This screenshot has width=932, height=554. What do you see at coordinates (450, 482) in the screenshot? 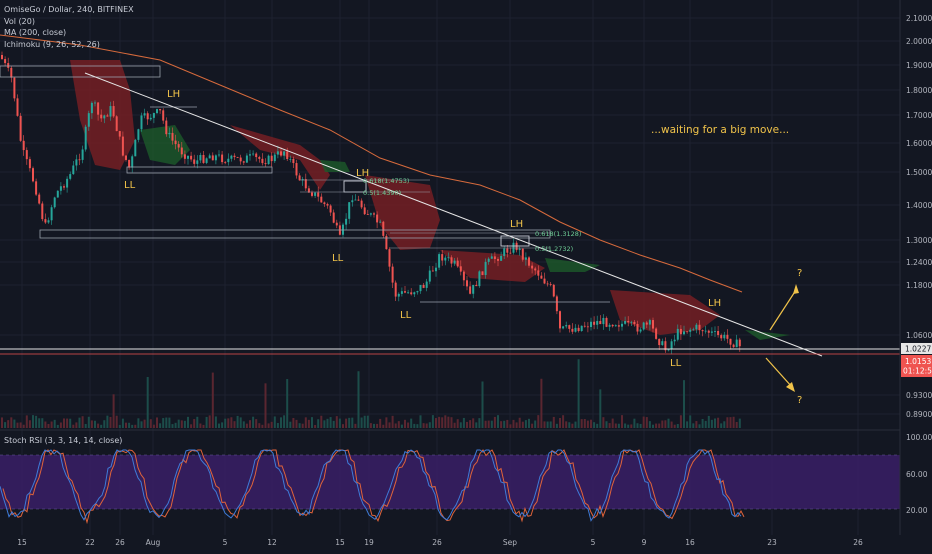
I see `stoch-band` at bounding box center [450, 482].